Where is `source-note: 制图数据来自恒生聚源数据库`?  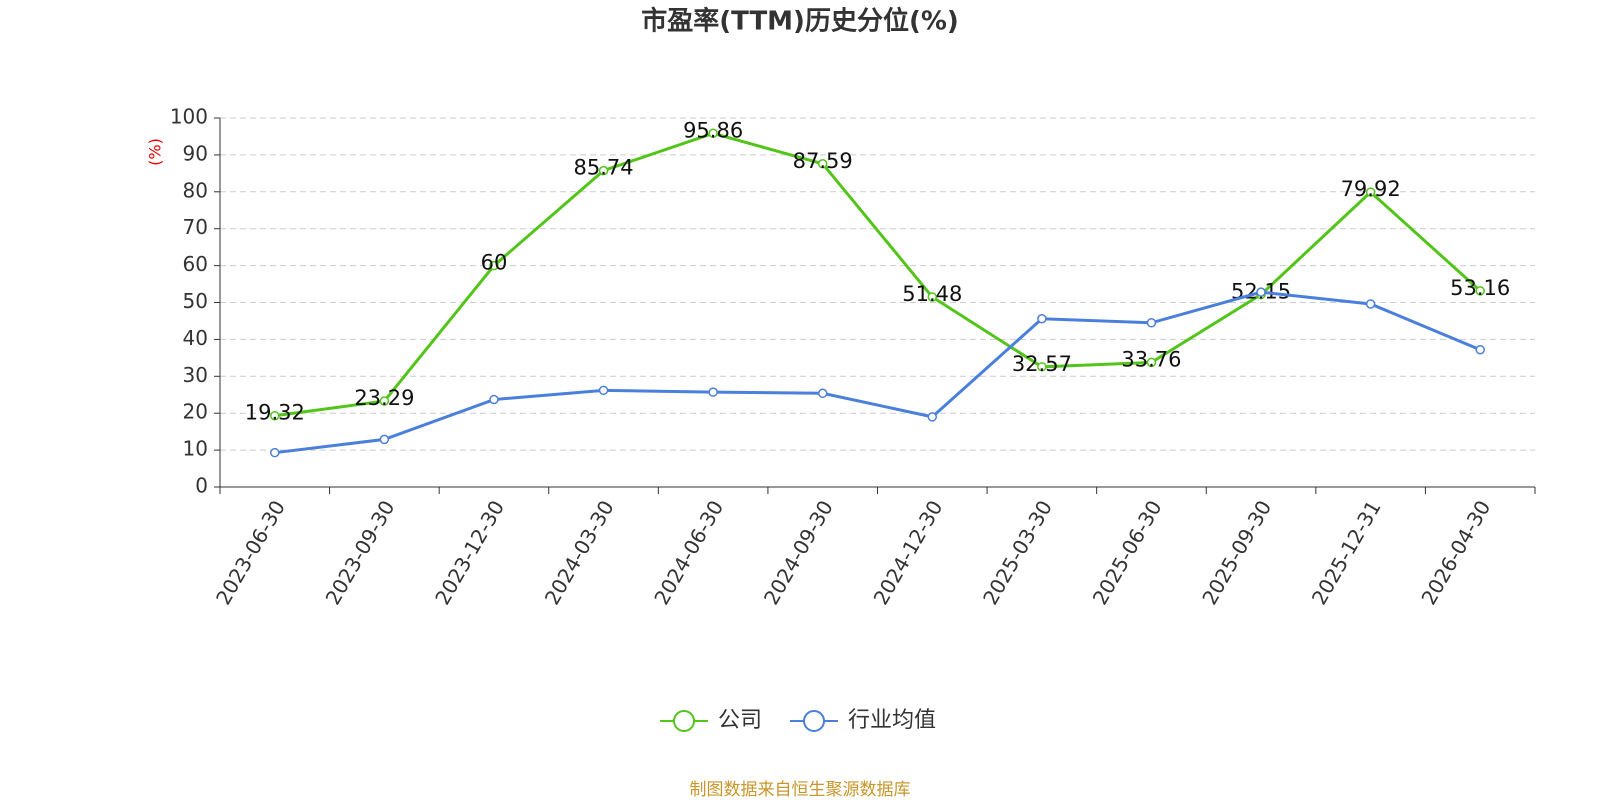
source-note: 制图数据来自恒生聚源数据库 is located at coordinates (800, 790).